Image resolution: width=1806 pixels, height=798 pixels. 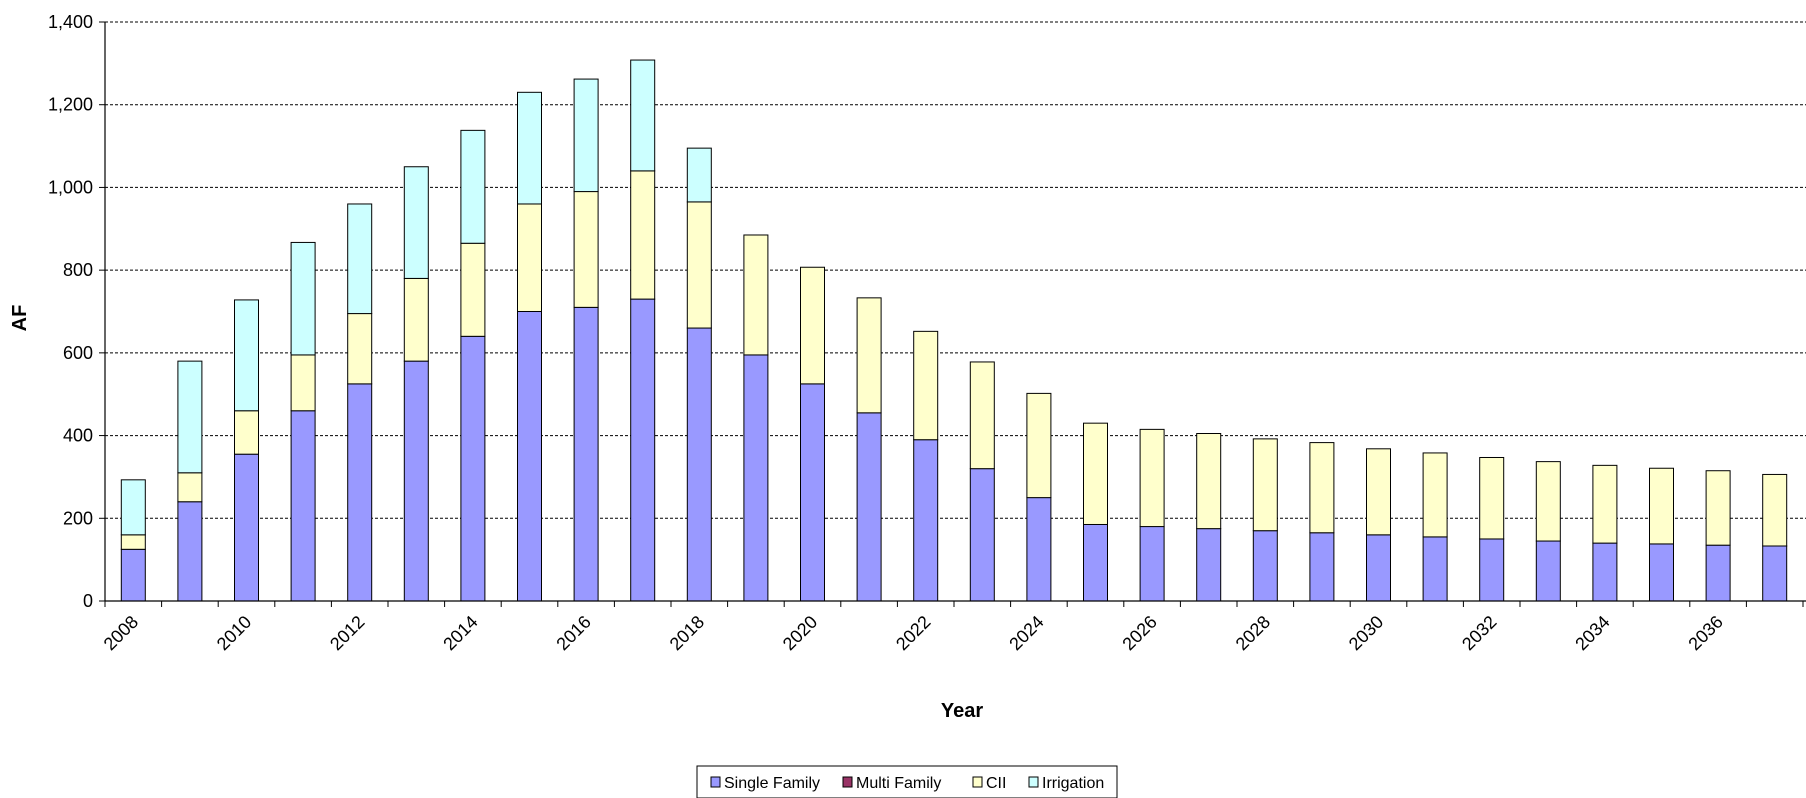 I want to click on x-axis-title: Year, so click(x=962, y=711).